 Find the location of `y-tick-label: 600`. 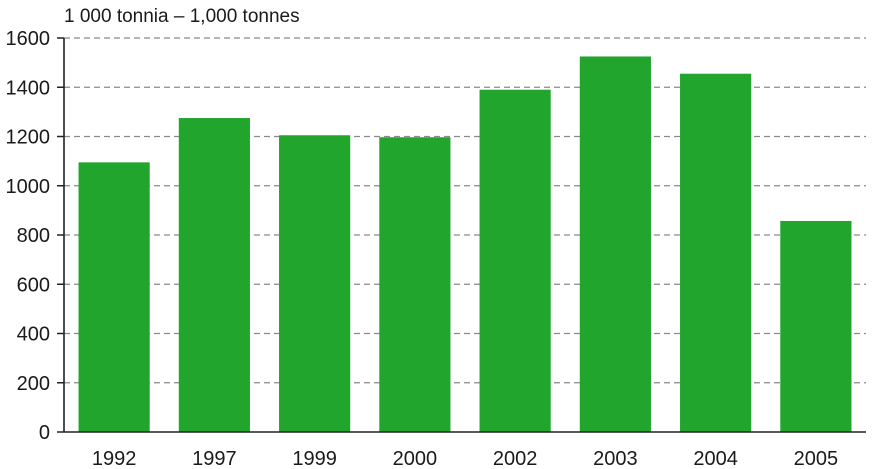

y-tick-label: 600 is located at coordinates (33, 285).